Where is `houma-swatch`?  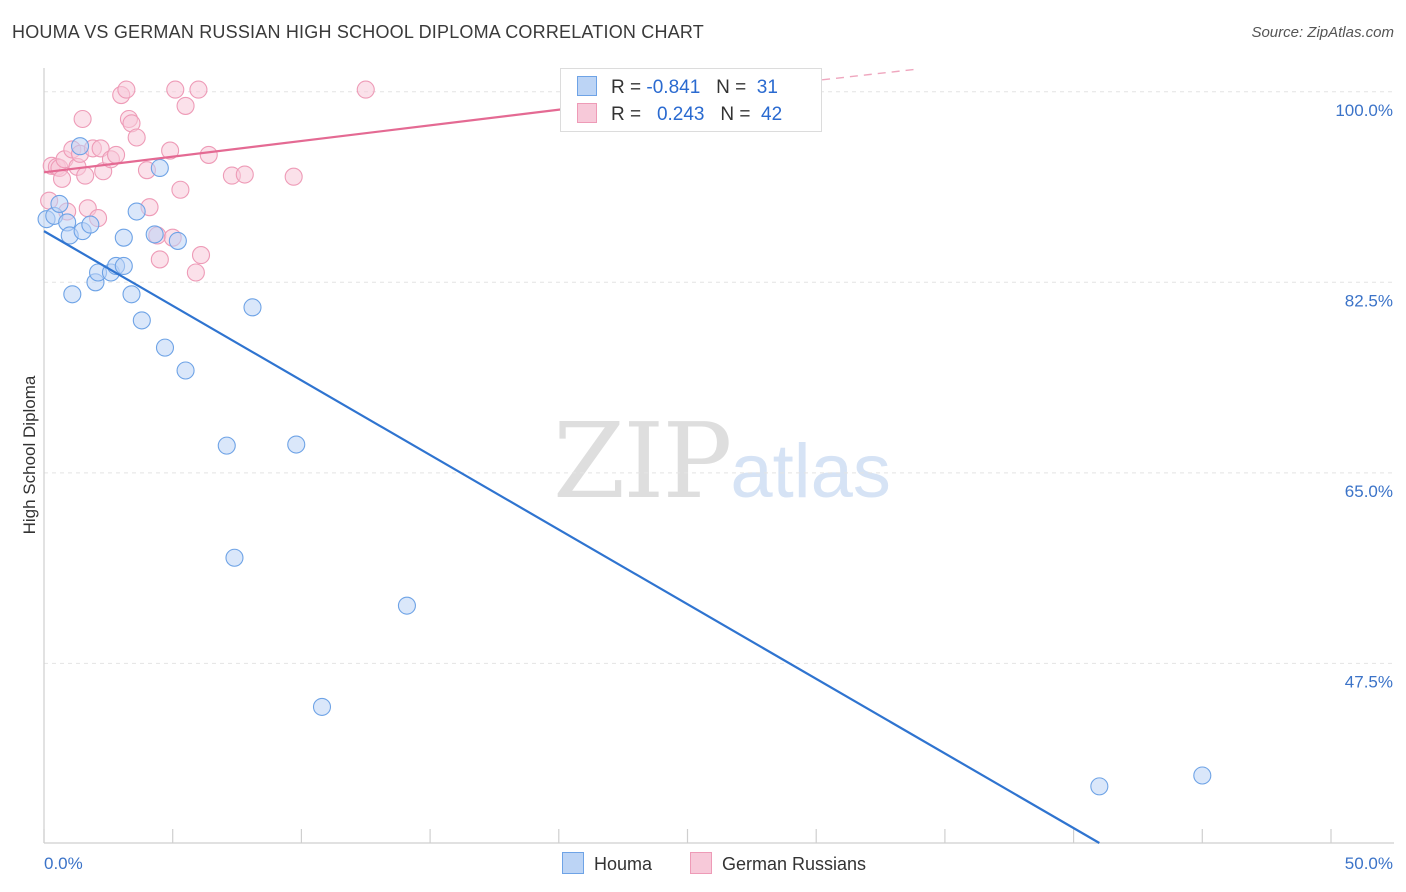 houma-swatch is located at coordinates (587, 86).